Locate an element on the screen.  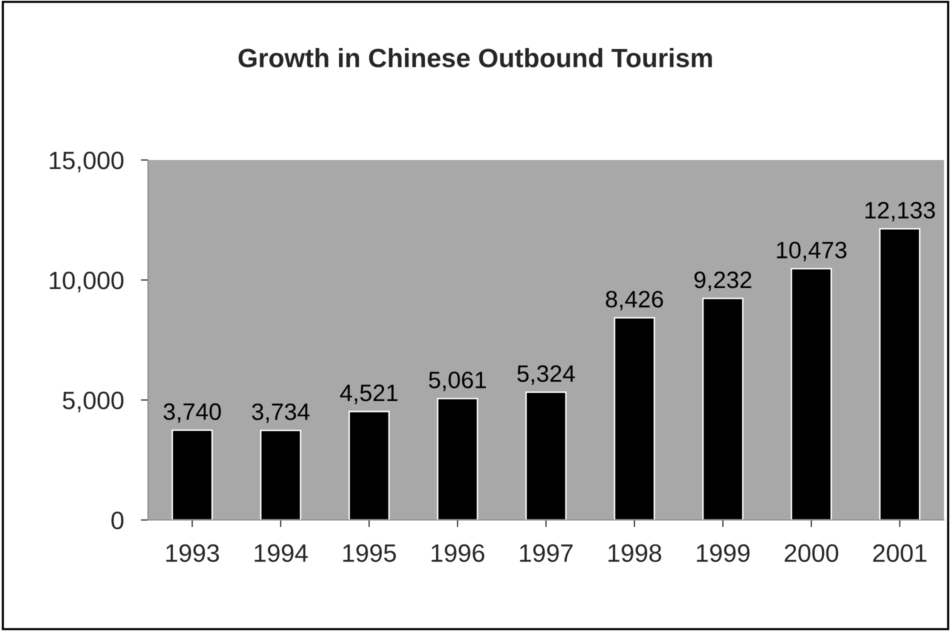
x-tick-label: 1998 is located at coordinates (635, 553).